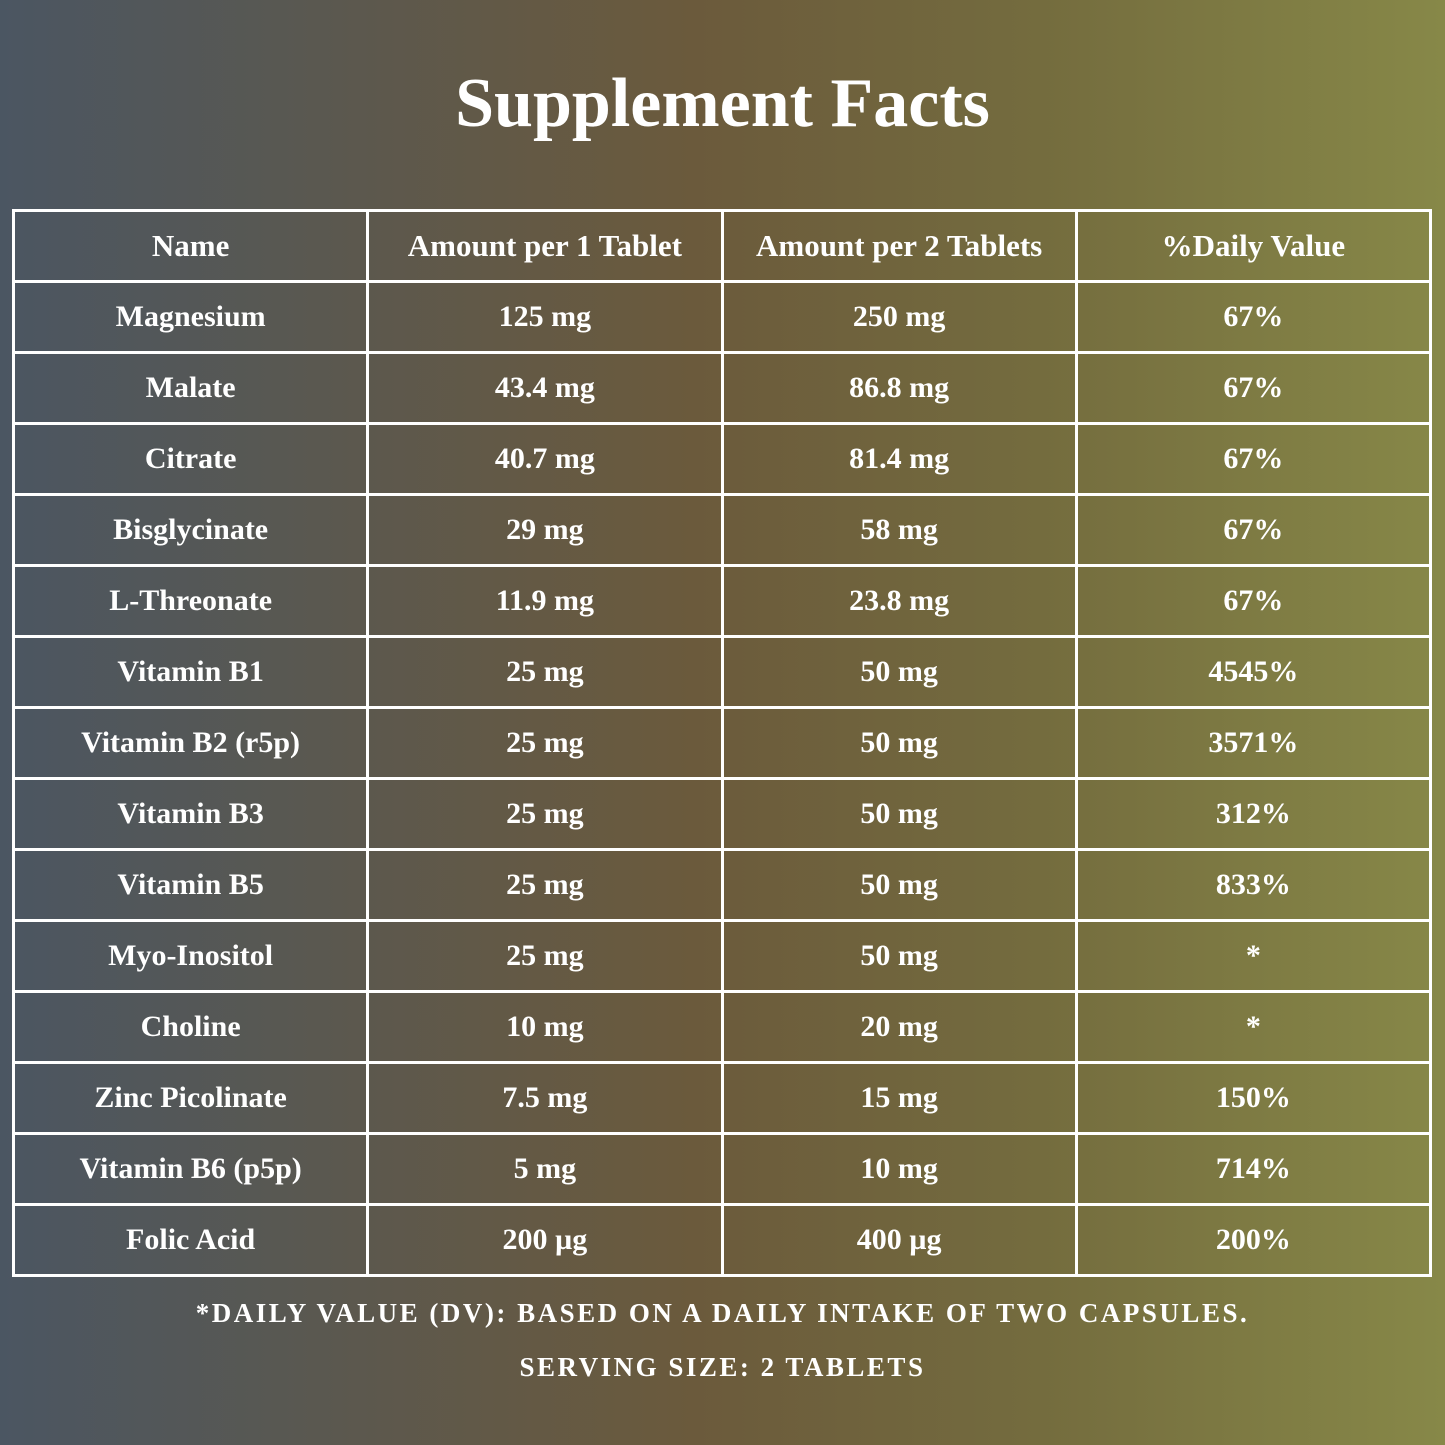 This screenshot has height=1445, width=1445. What do you see at coordinates (190, 956) in the screenshot?
I see `nutrient-name: Myo-Inositol` at bounding box center [190, 956].